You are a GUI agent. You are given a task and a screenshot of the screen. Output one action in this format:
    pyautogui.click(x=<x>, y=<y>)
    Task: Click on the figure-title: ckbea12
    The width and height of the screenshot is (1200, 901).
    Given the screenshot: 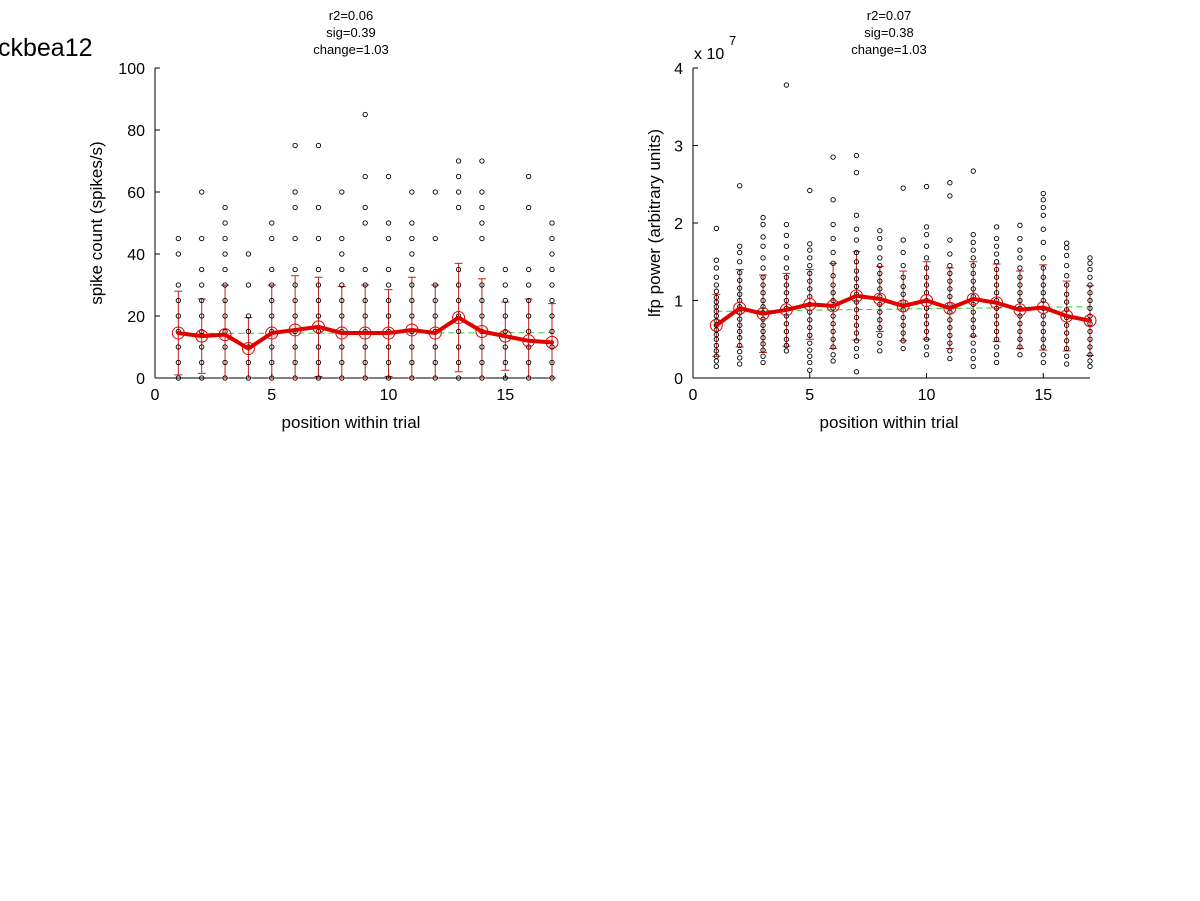 What is the action you would take?
    pyautogui.click(x=46, y=48)
    